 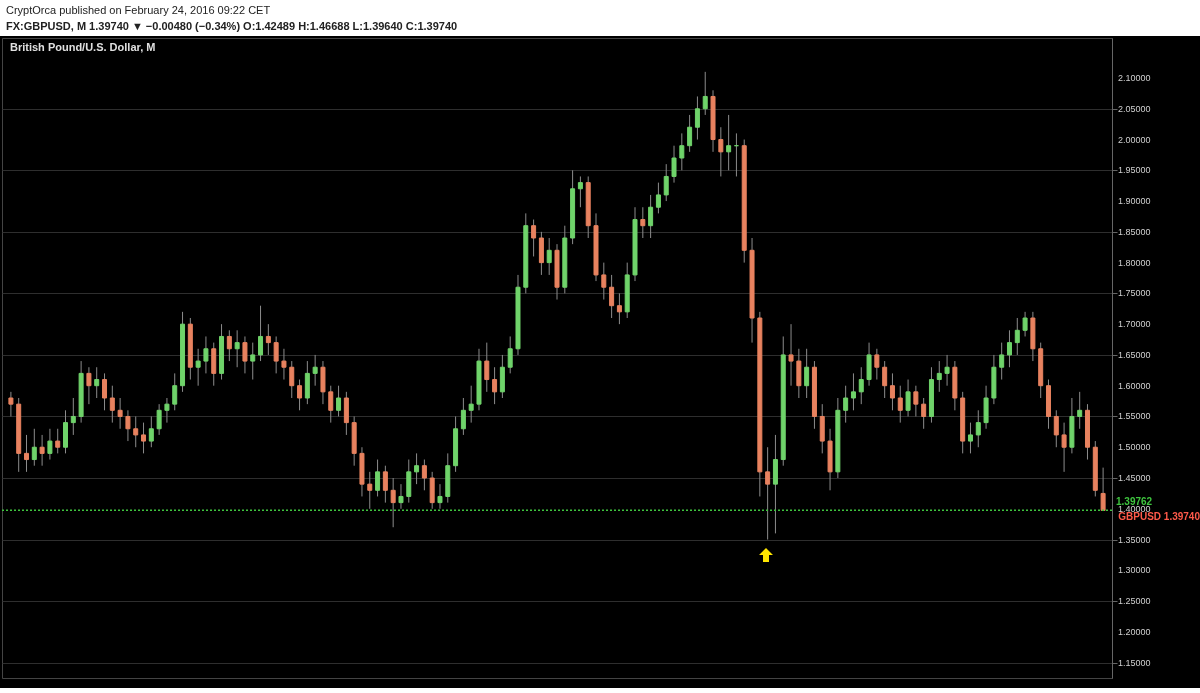 What do you see at coordinates (1159, 517) in the screenshot?
I see `text: GBPUSD 1.39740` at bounding box center [1159, 517].